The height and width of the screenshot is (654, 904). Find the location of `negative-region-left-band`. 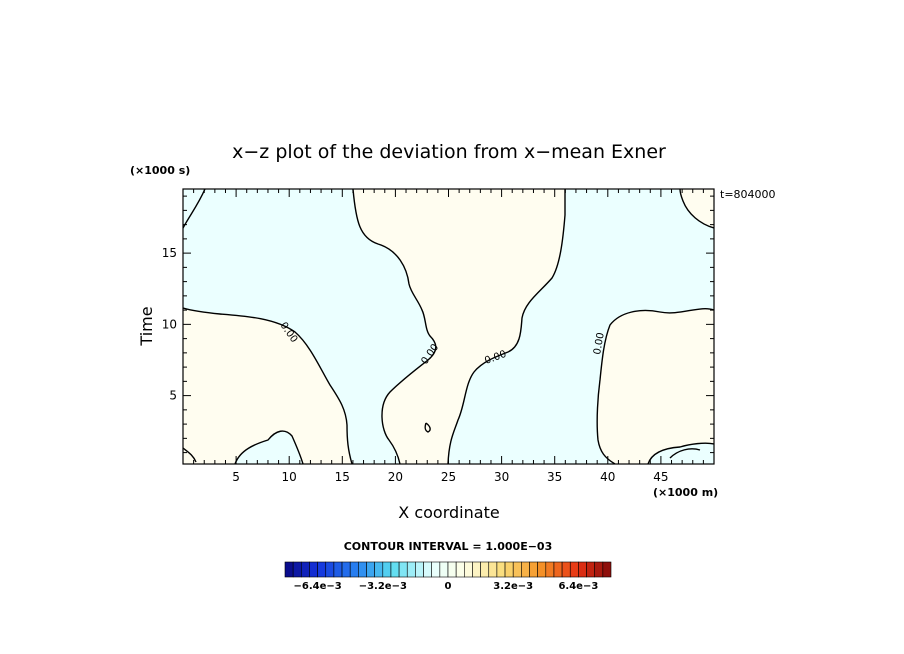

negative-region-left-band is located at coordinates (309, 326).